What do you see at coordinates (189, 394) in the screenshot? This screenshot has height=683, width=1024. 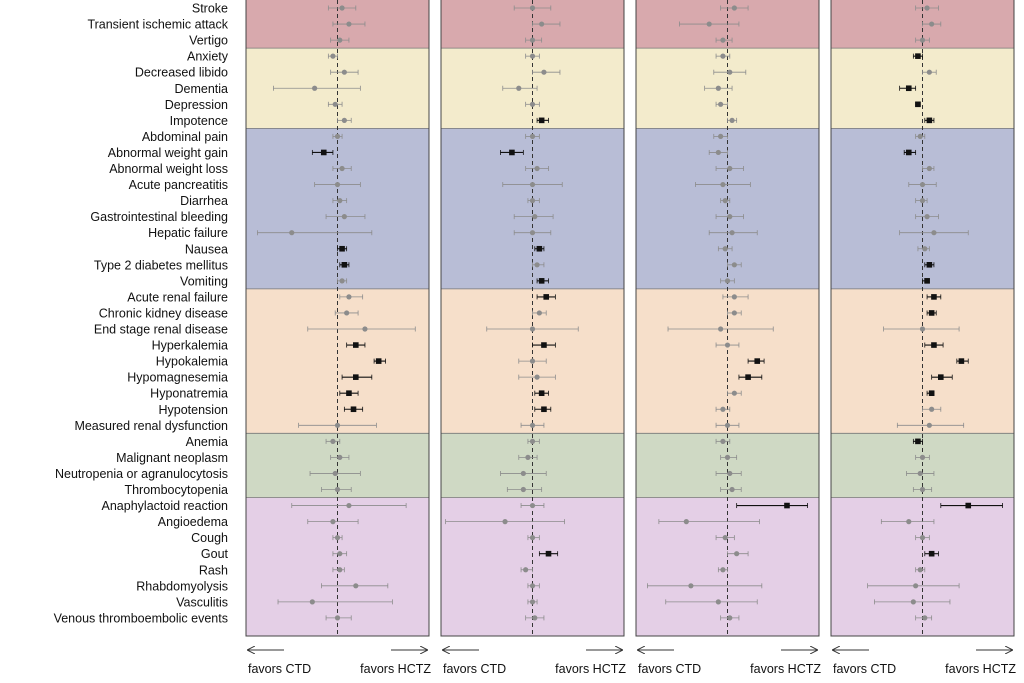 I see `outcome-label: Hyponatremia` at bounding box center [189, 394].